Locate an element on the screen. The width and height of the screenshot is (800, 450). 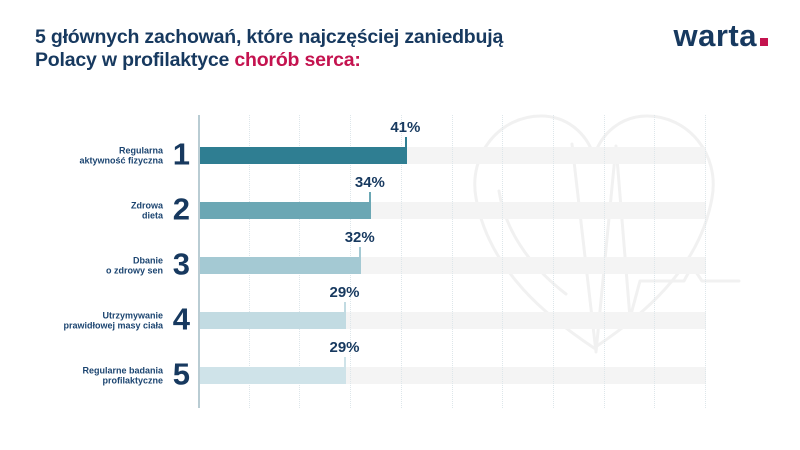
bar-value-label: 34% is located at coordinates (369, 182).